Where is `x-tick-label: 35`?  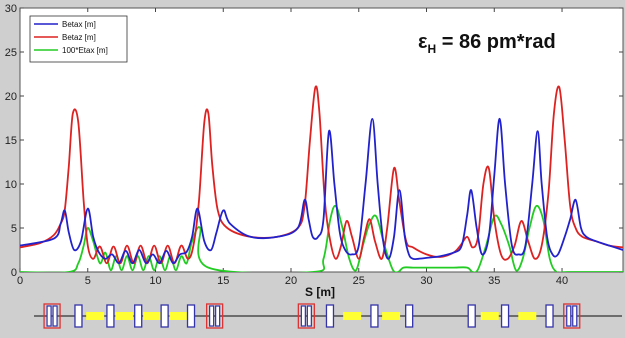
x-tick-label: 35 is located at coordinates (494, 281).